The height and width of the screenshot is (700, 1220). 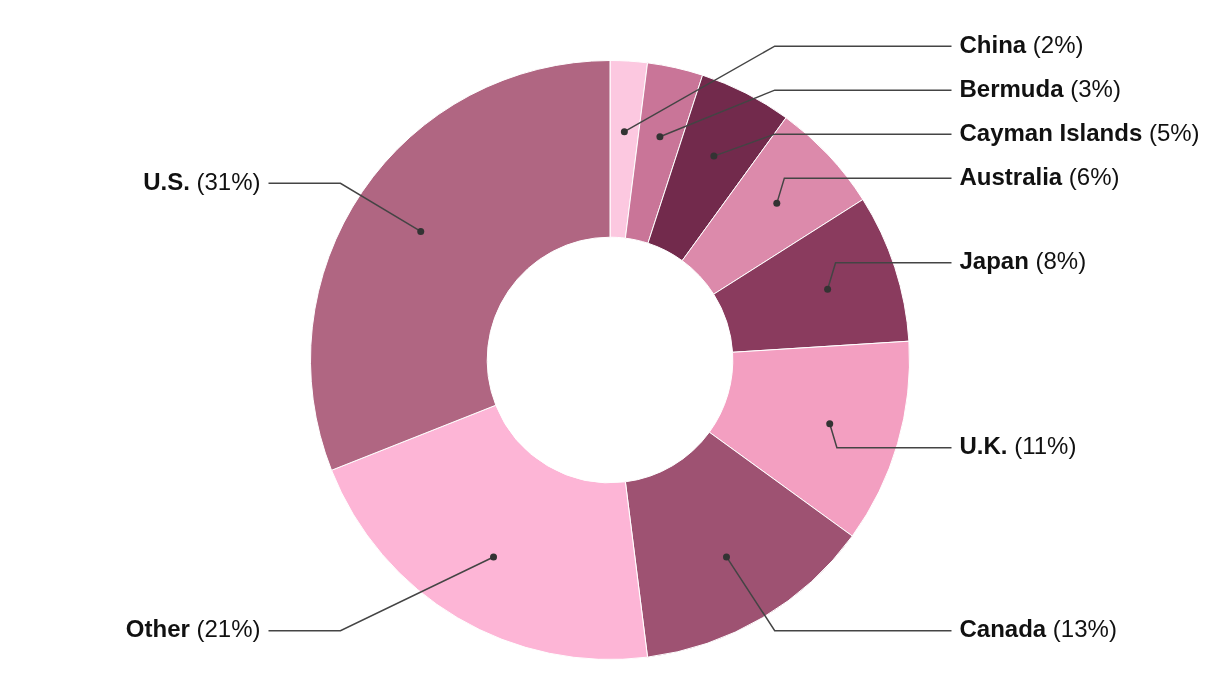 What do you see at coordinates (993, 44) in the screenshot?
I see `slice-label: China` at bounding box center [993, 44].